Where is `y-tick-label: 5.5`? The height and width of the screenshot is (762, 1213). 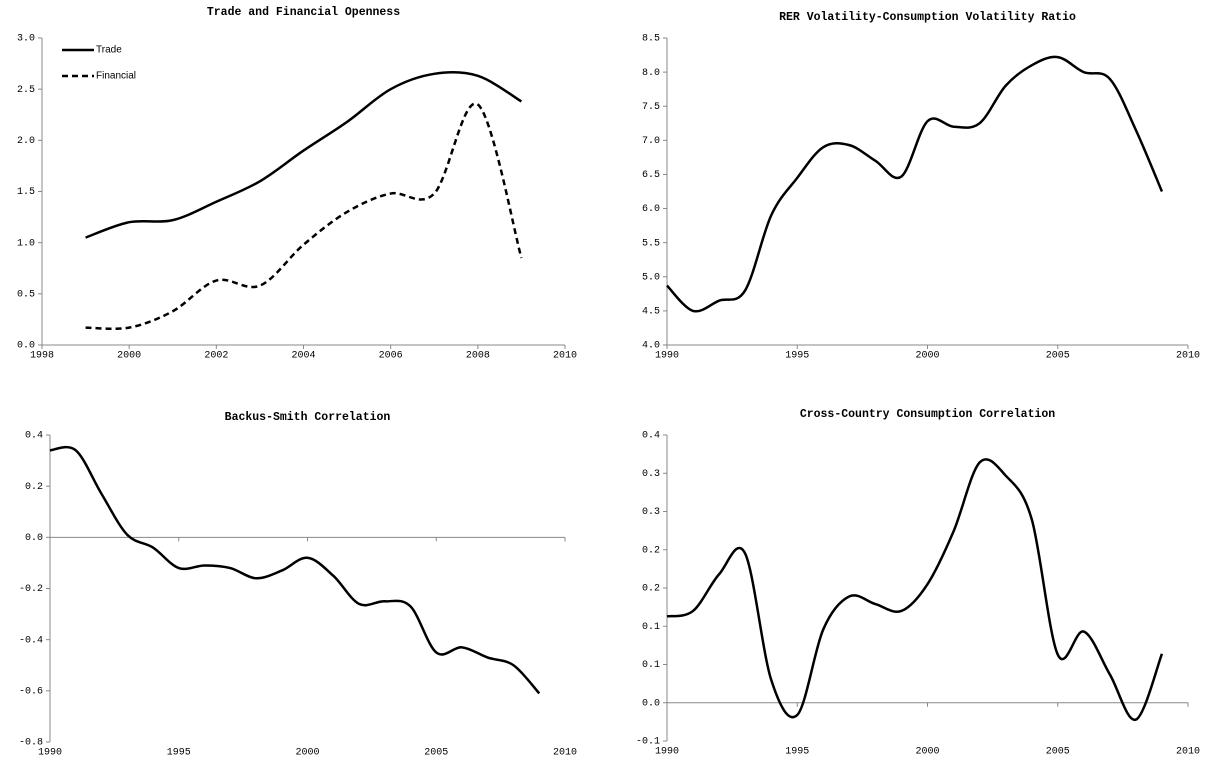 y-tick-label: 5.5 is located at coordinates (651, 243).